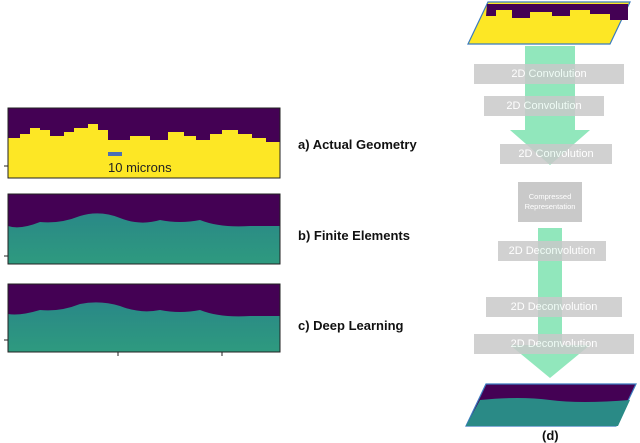 This screenshot has height=443, width=640. I want to click on deconv-layer-2: 2D Deconvolution, so click(554, 307).